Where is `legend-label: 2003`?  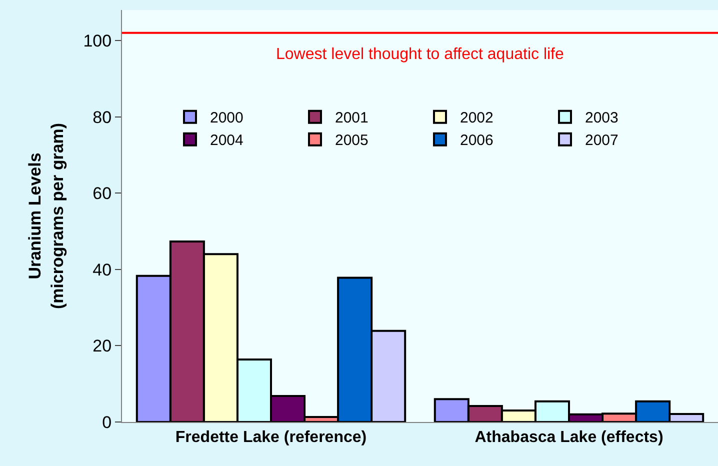
legend-label: 2003 is located at coordinates (601, 118).